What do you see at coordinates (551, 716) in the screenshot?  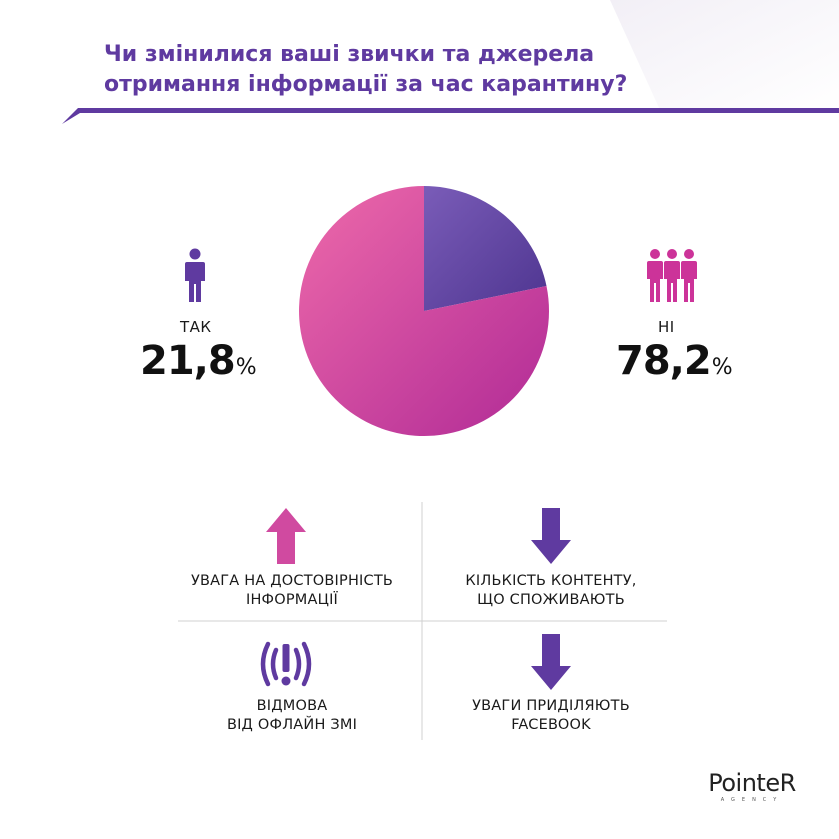 I see `item-facebook: УВАГИ ПРИДІЛЯЮТЬ FACEBOOK` at bounding box center [551, 716].